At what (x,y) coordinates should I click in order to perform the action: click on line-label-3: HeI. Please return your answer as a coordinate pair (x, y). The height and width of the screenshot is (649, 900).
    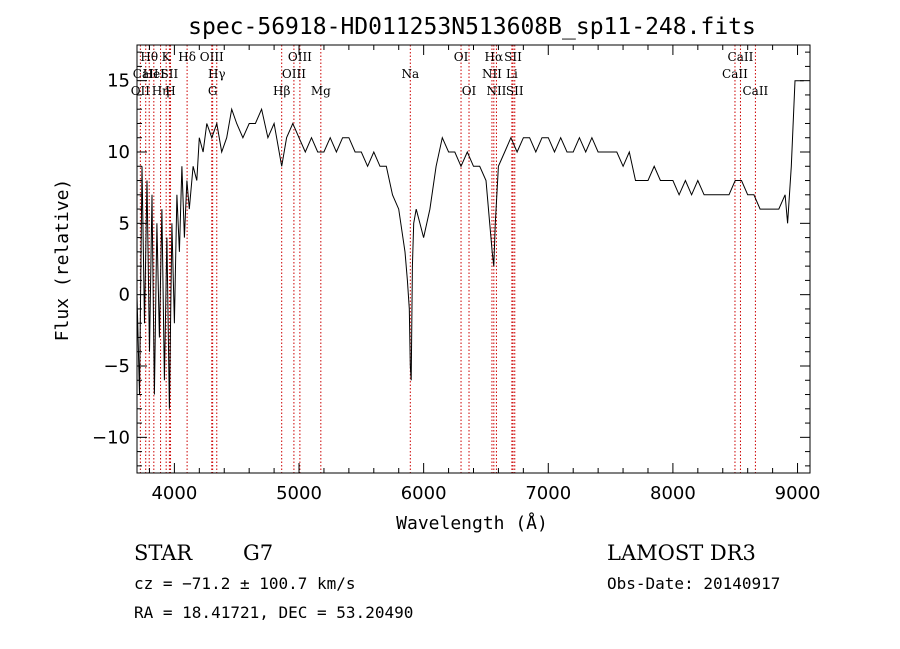
    Looking at the image, I should click on (154, 74).